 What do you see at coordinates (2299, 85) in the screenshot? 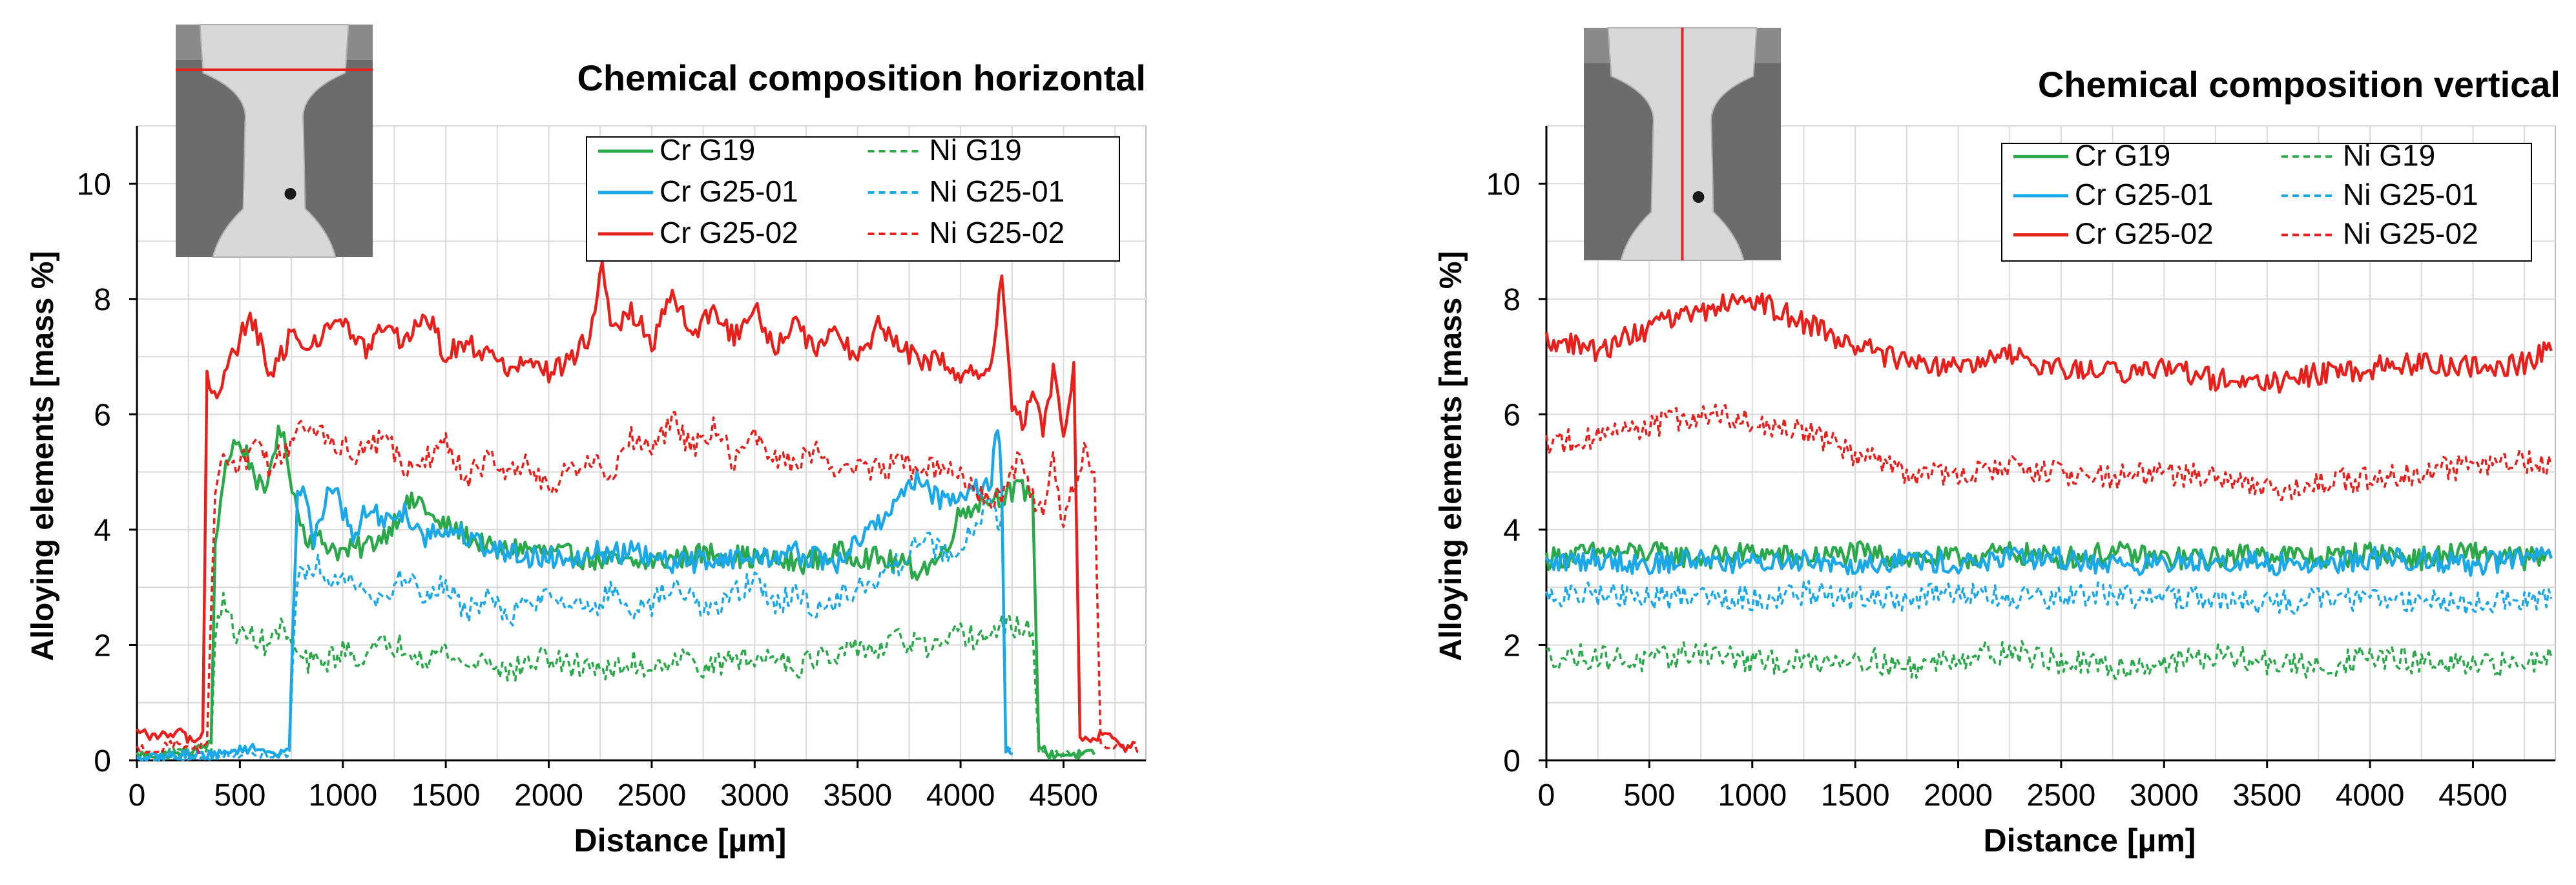
I see `chart-title: Chemical composition vertical` at bounding box center [2299, 85].